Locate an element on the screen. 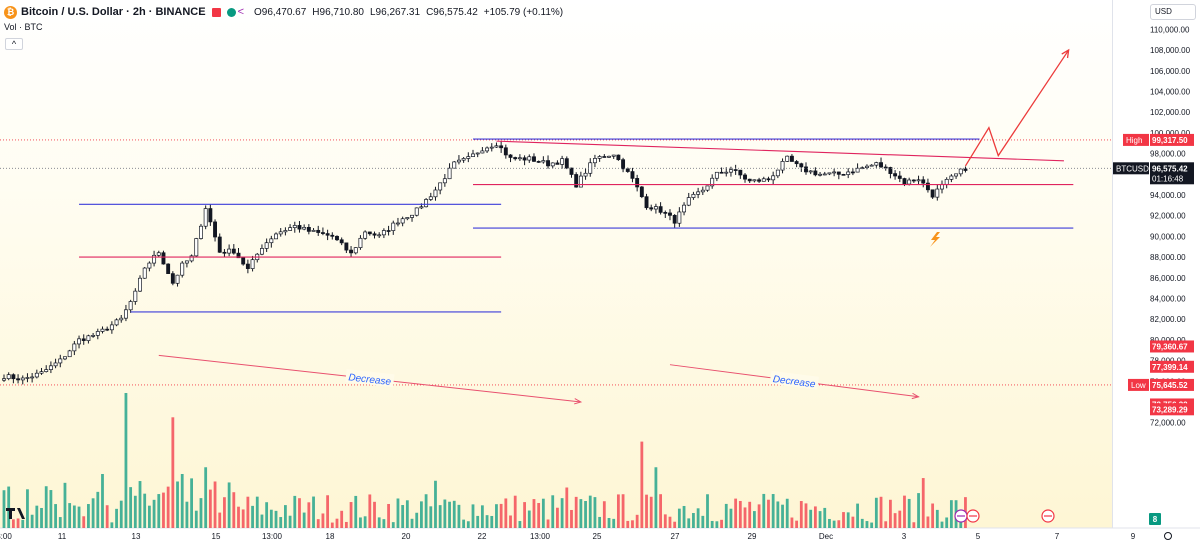 This screenshot has height=544, width=1200. y-axis-tick-label: 80,000.00 is located at coordinates (1168, 340).